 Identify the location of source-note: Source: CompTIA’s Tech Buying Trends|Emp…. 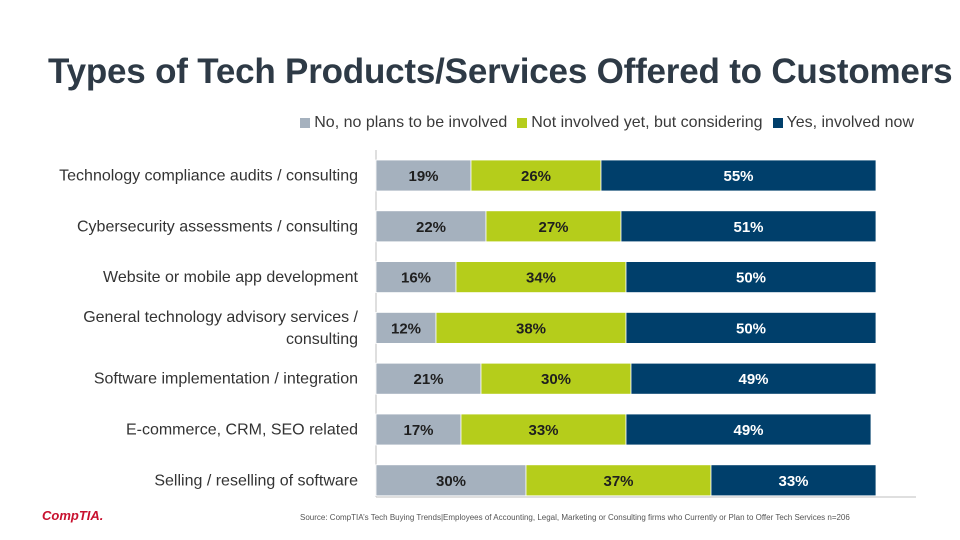
(575, 517).